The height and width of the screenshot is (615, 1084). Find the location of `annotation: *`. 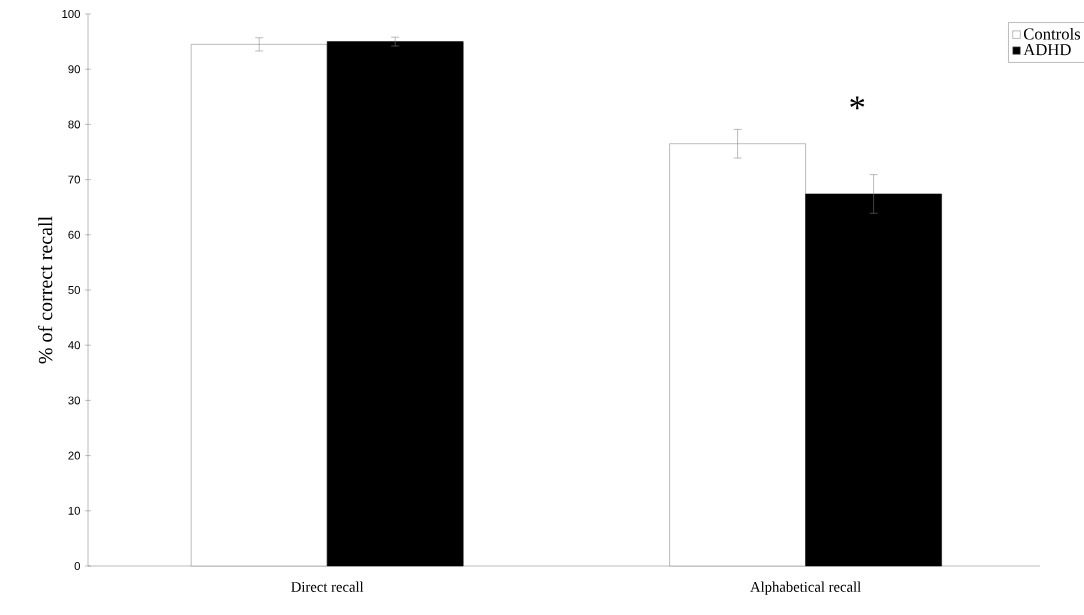

annotation: * is located at coordinates (857, 103).